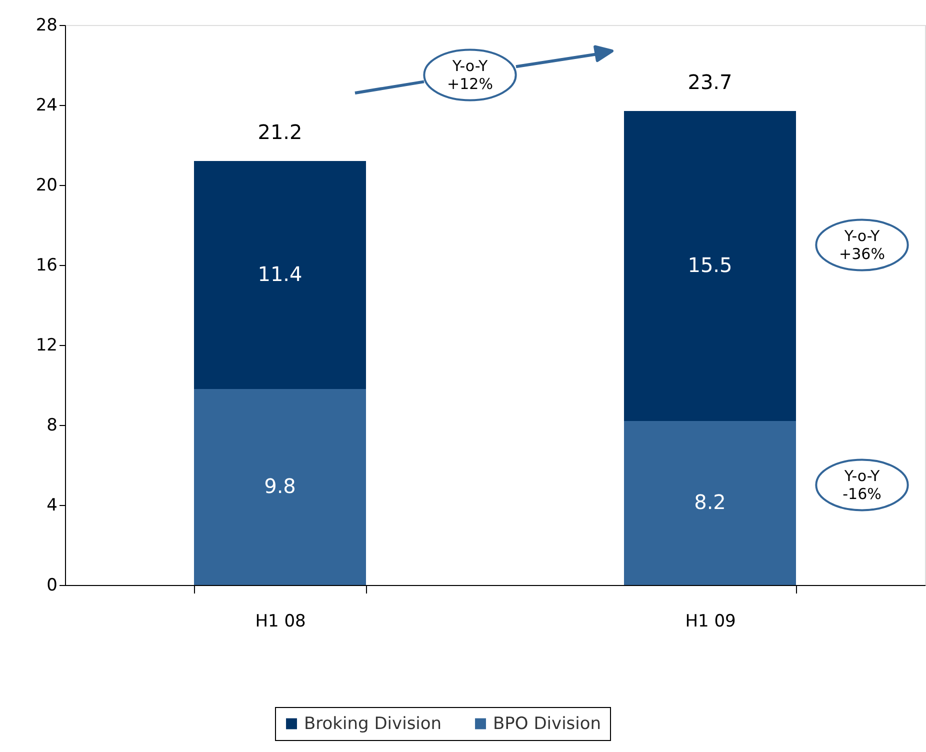  I want to click on y-tick-label: 0, so click(52, 586).